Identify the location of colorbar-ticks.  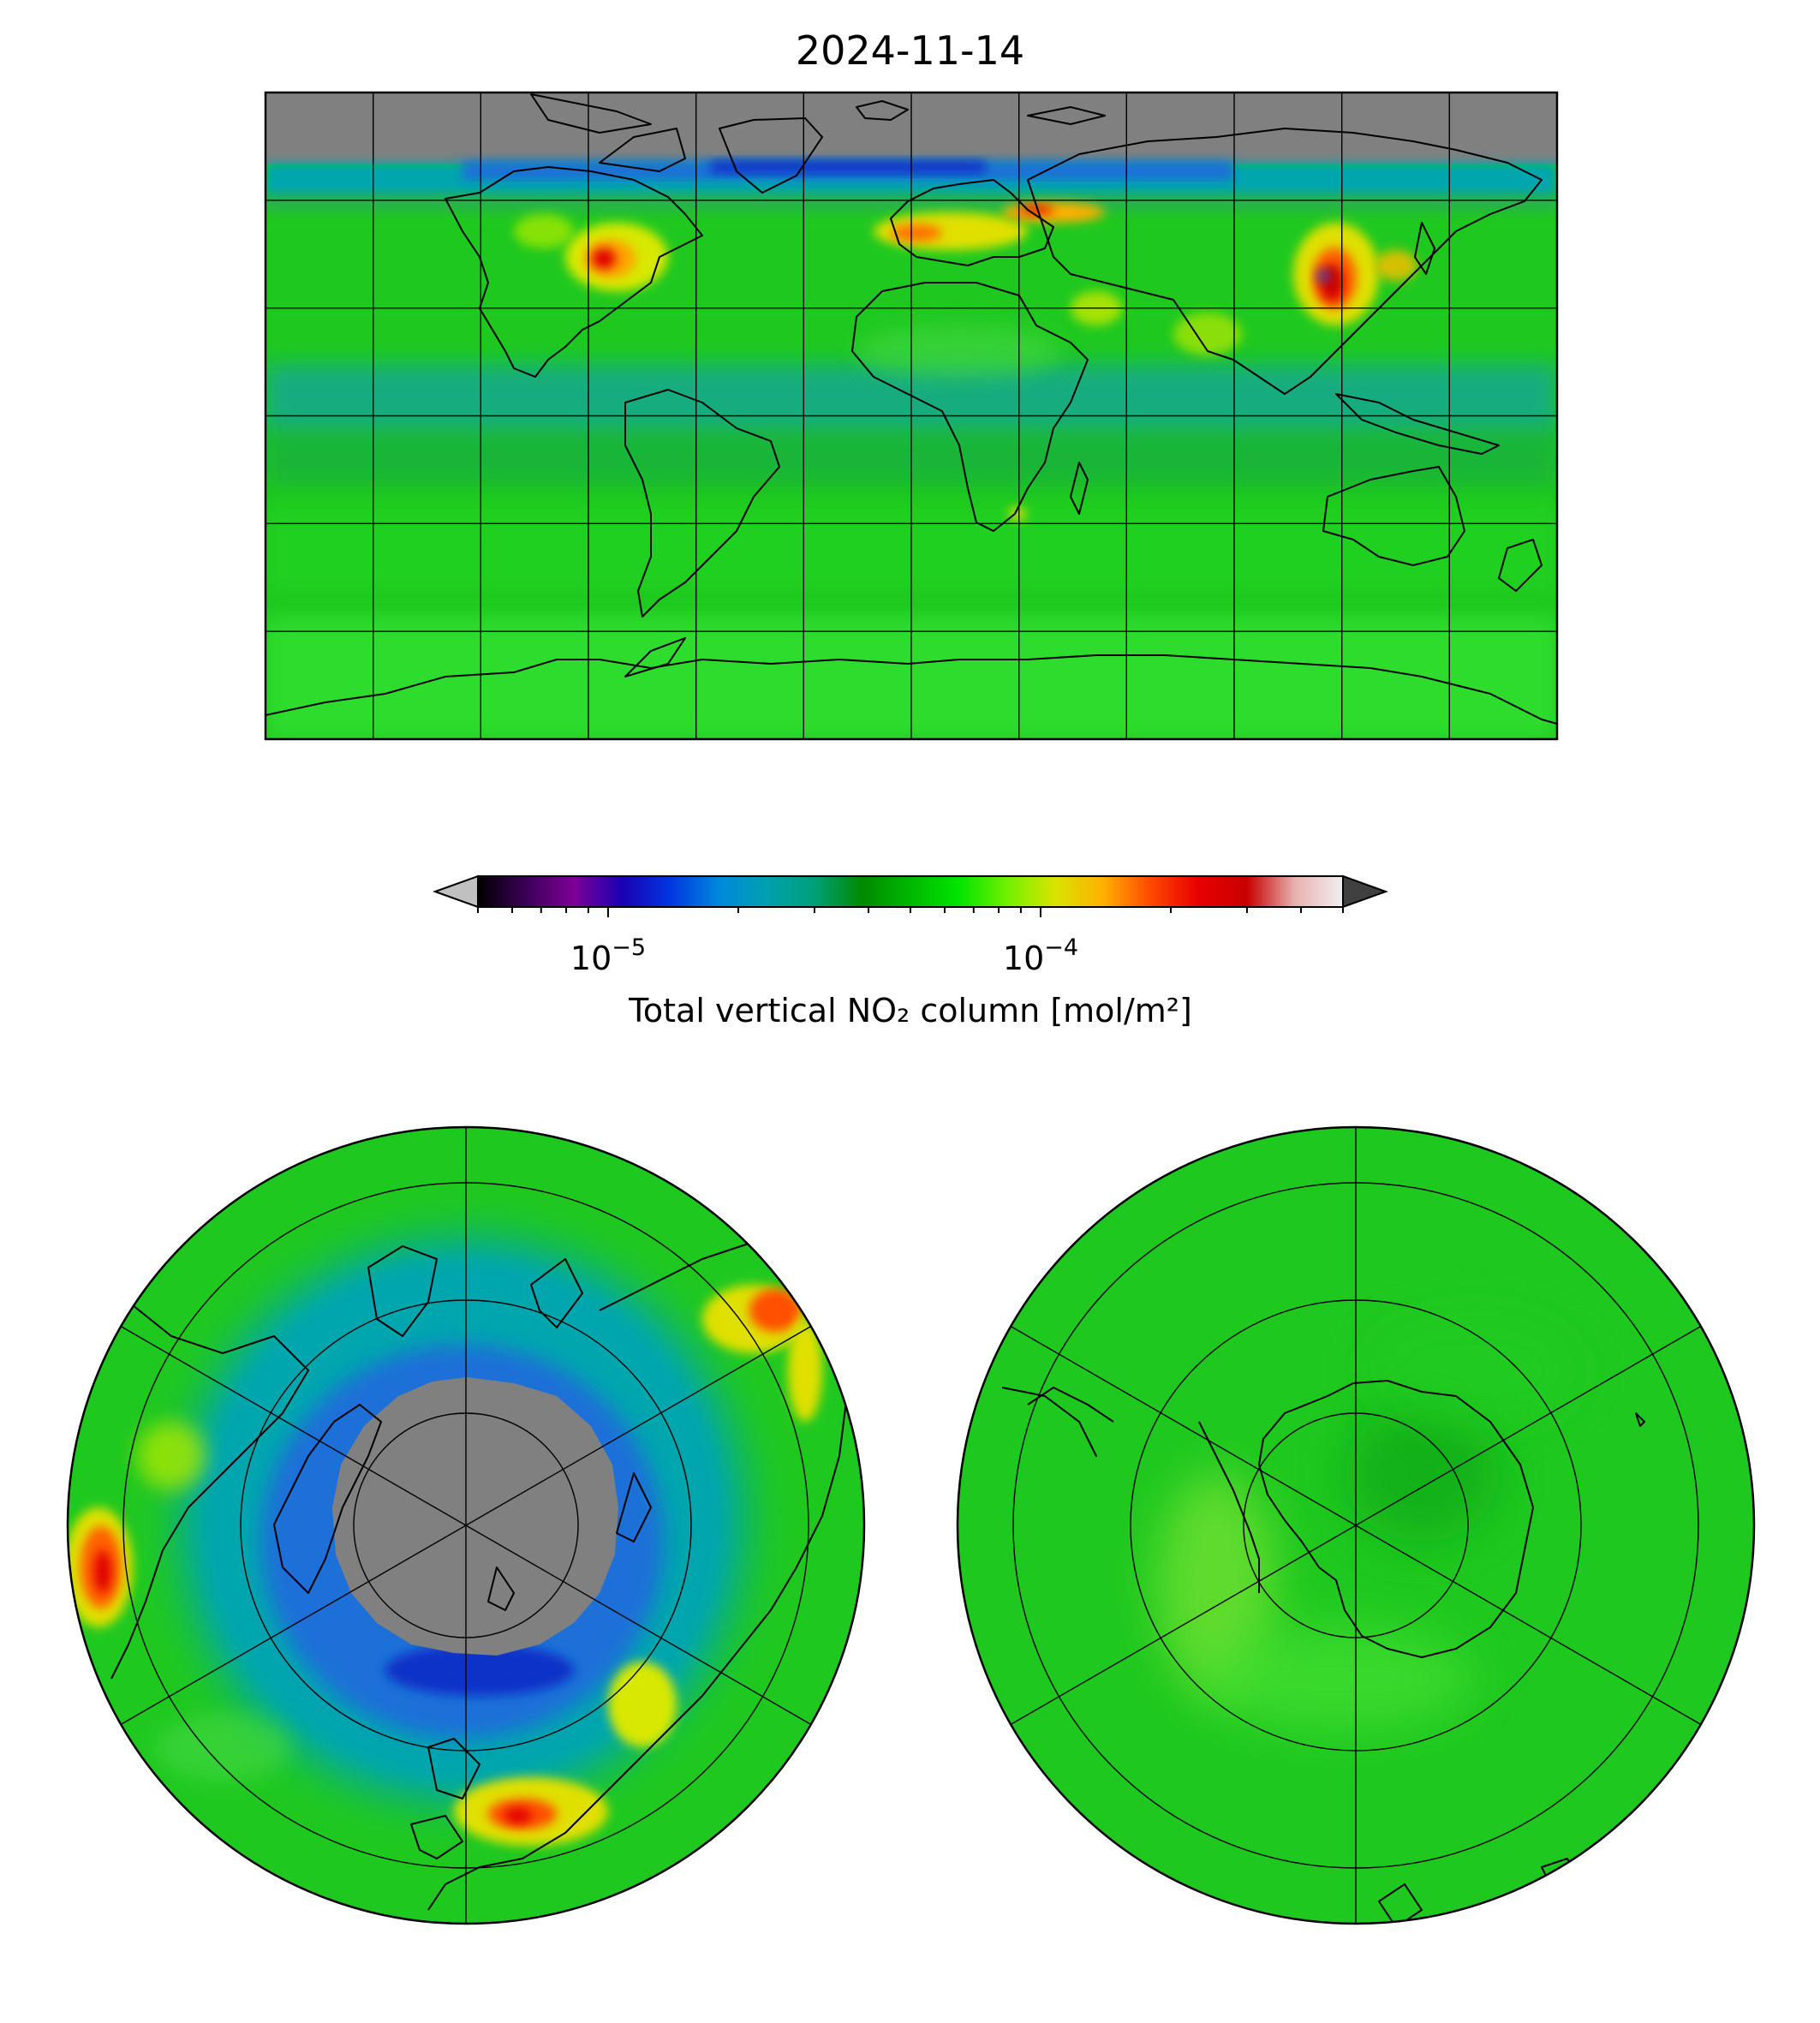
(911, 912).